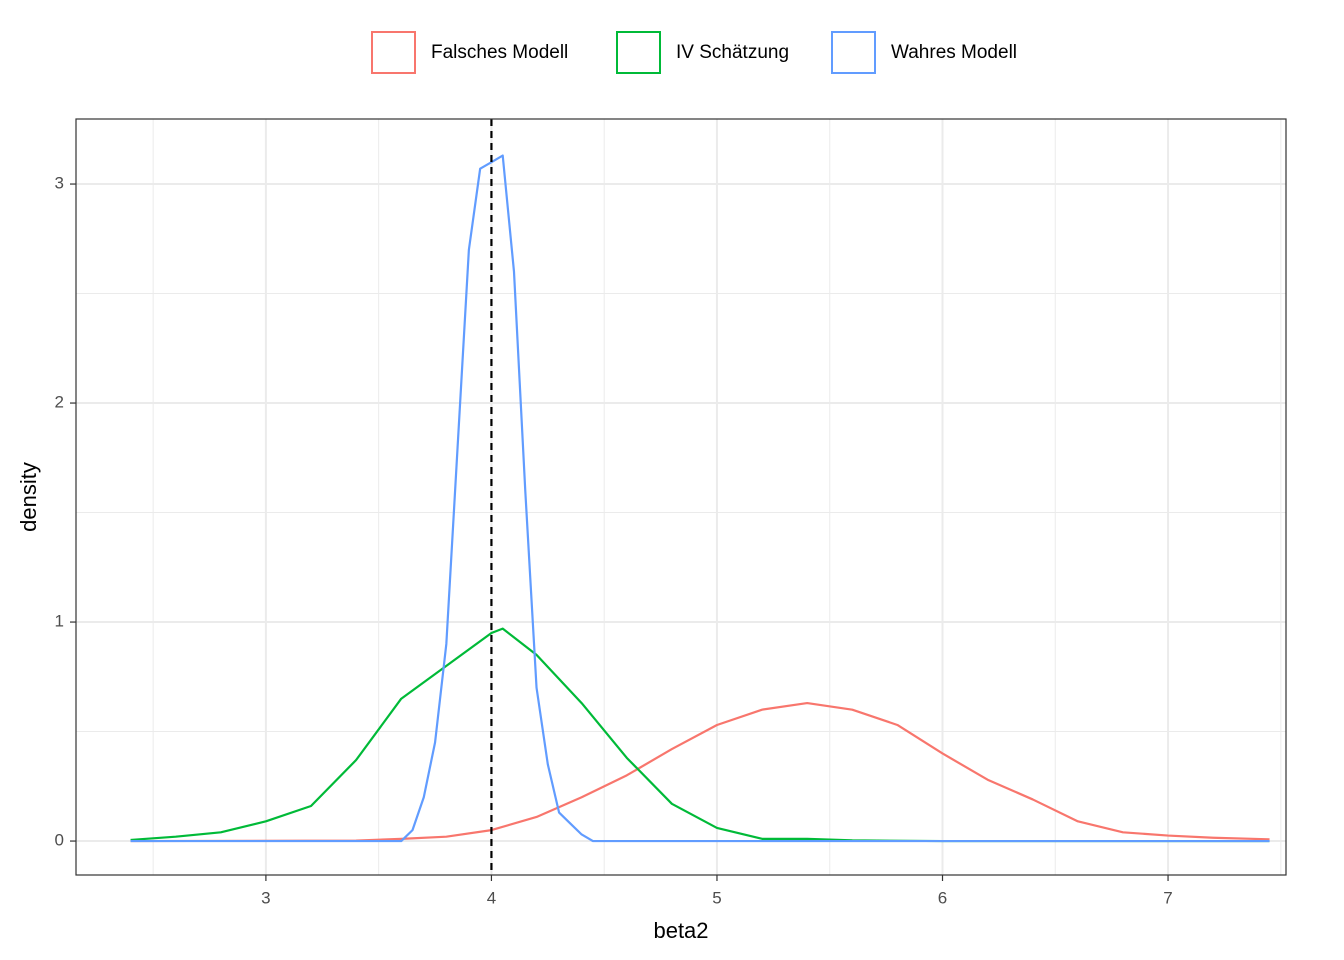 This screenshot has height=960, width=1344. Describe the element at coordinates (59, 621) in the screenshot. I see `y-tick-label: 1` at that location.